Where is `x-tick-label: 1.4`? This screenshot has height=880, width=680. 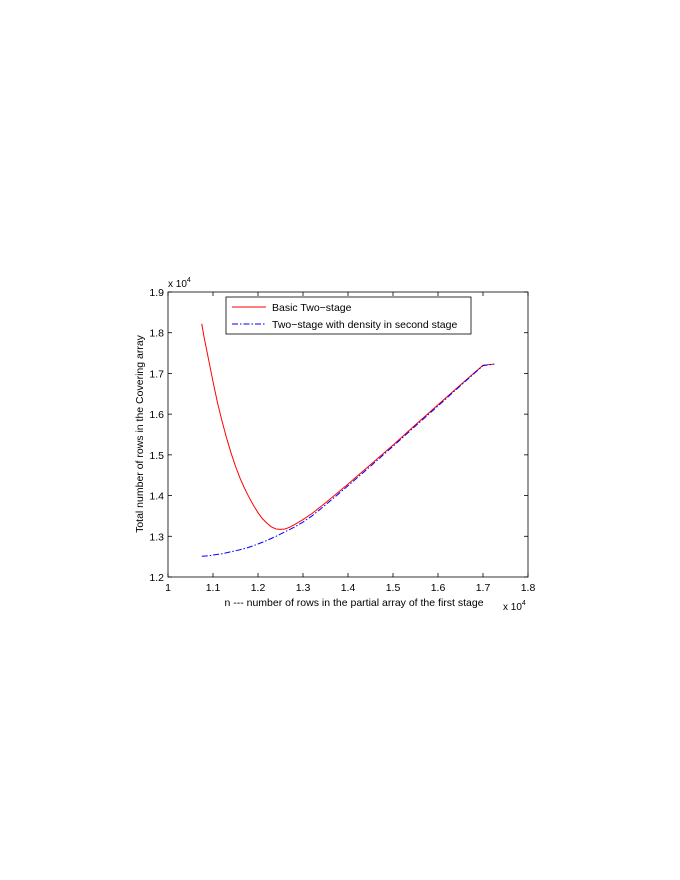 x-tick-label: 1.4 is located at coordinates (348, 588).